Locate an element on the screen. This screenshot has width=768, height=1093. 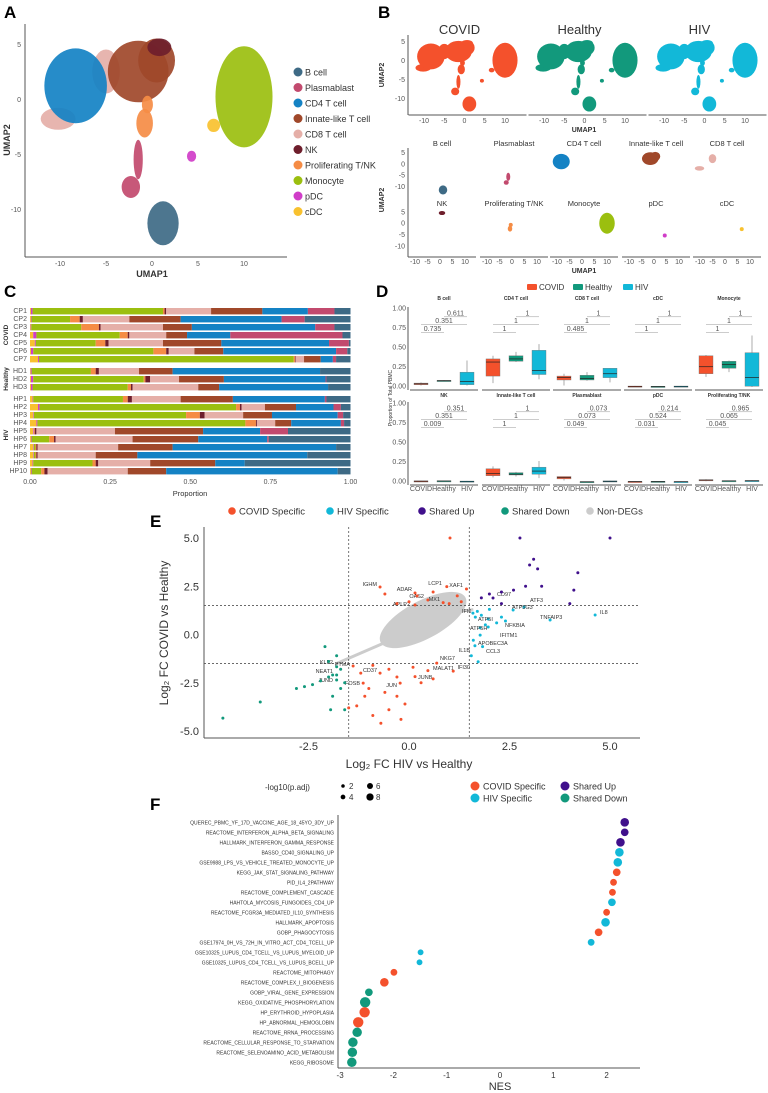
gene-label: MX1 is located at coordinates (434, 600).